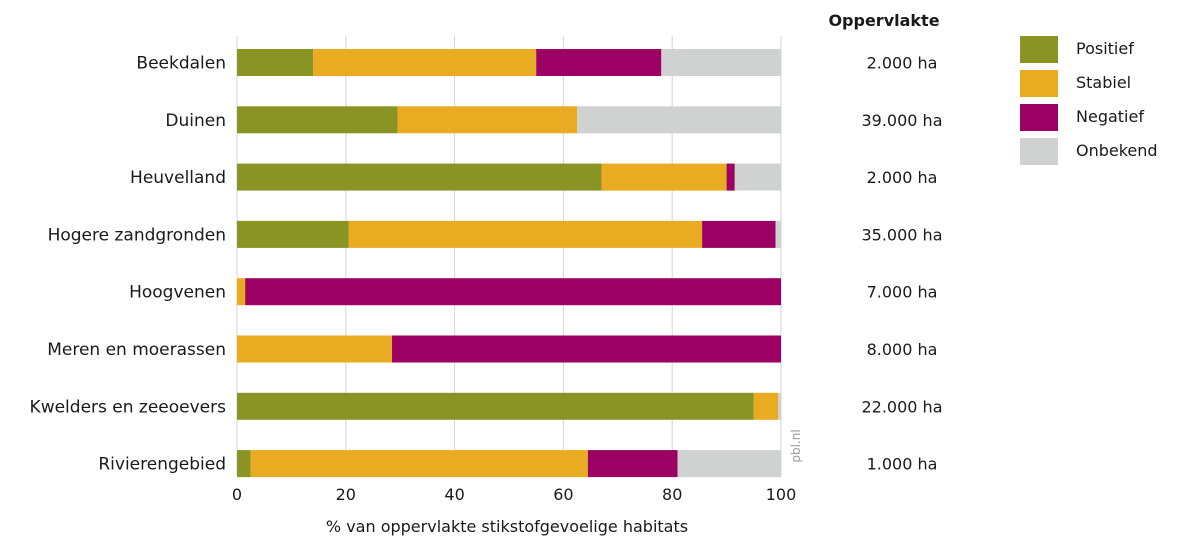  I want to click on legend-label: Negatief, so click(1110, 116).